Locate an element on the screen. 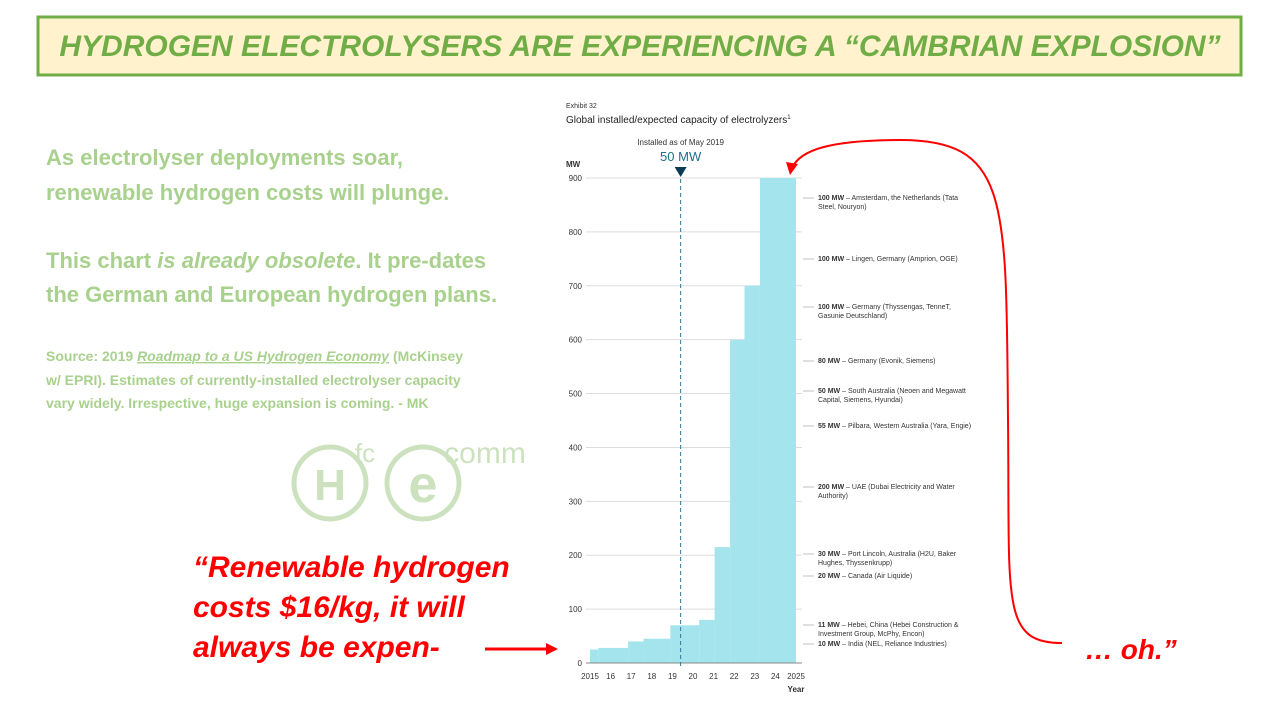 This screenshot has height=719, width=1280. x-tick-label: 24 is located at coordinates (775, 676).